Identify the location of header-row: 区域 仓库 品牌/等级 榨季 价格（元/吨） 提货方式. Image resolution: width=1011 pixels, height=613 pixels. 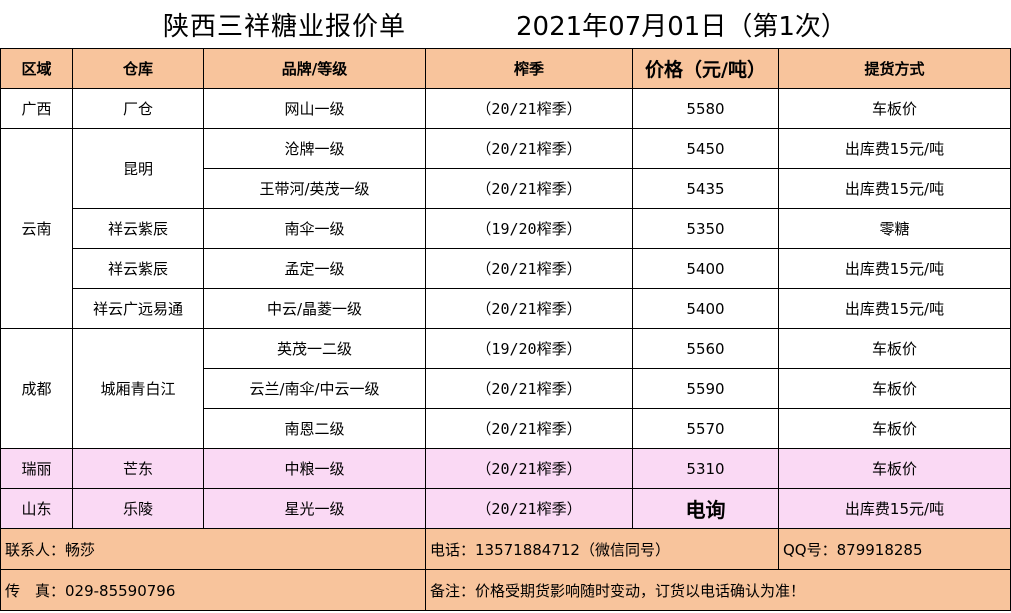
(505, 68).